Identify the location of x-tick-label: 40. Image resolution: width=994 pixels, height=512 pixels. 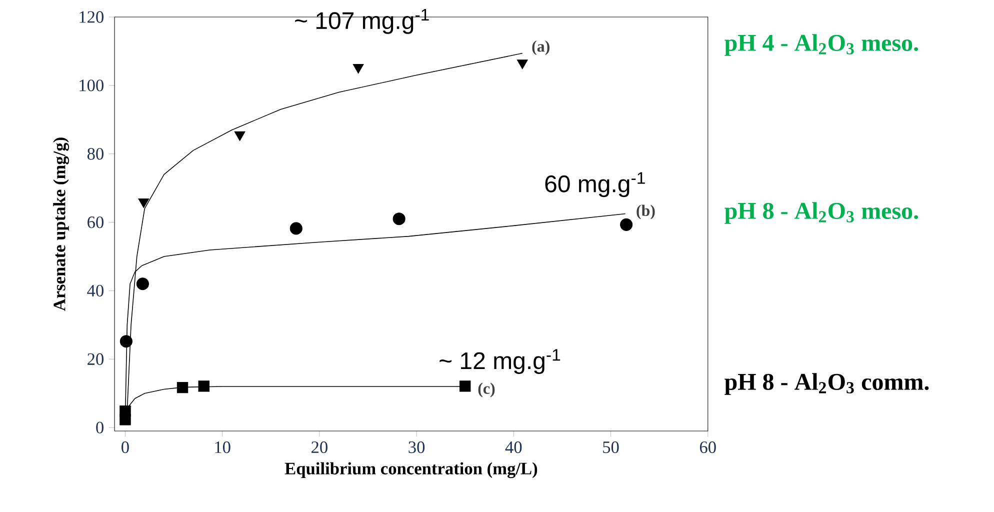
(513, 447).